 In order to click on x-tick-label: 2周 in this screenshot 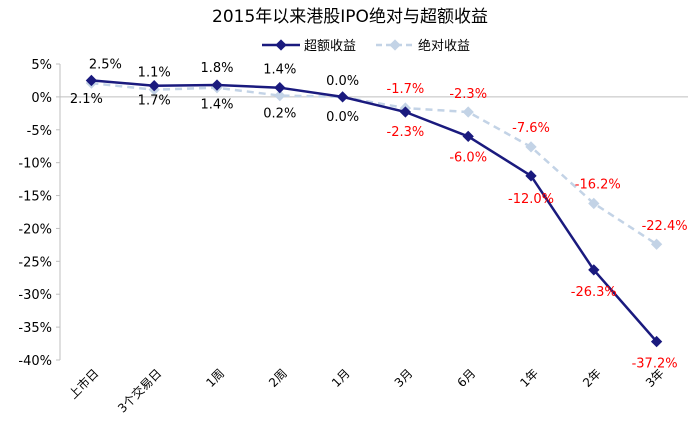, I will do `click(278, 378)`.